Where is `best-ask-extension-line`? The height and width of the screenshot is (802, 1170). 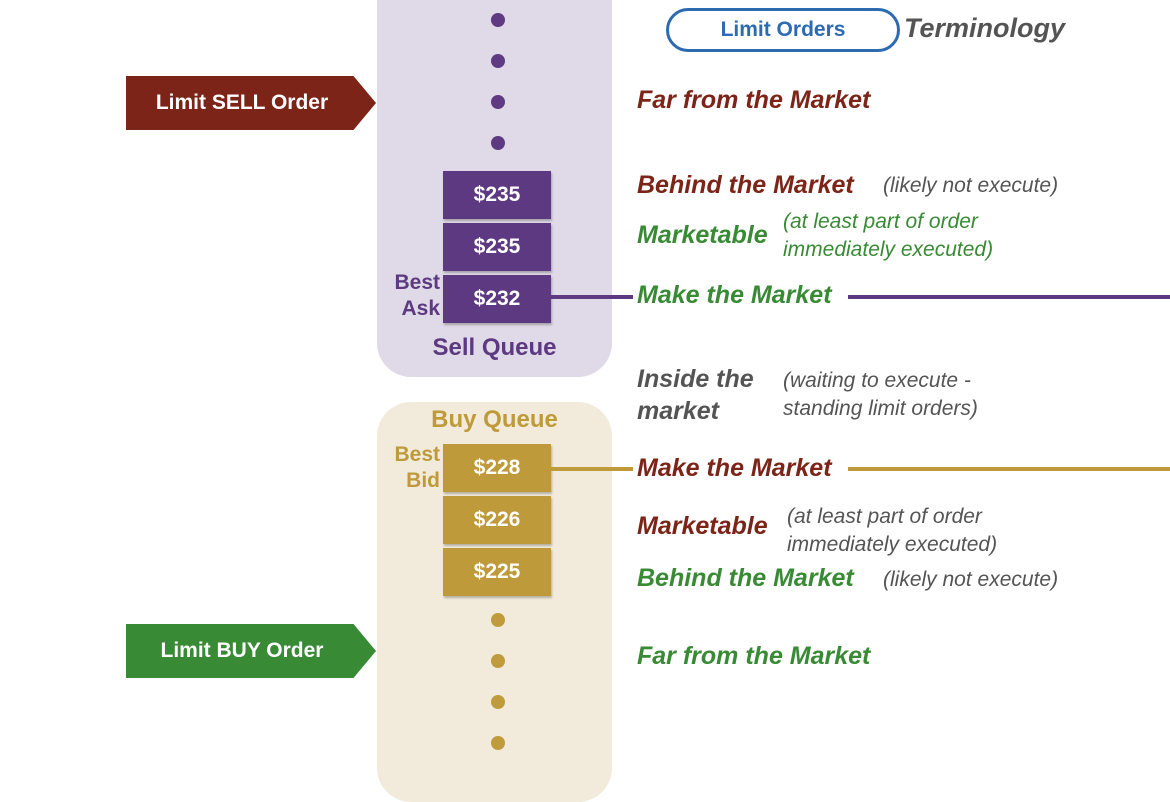 best-ask-extension-line is located at coordinates (1009, 297).